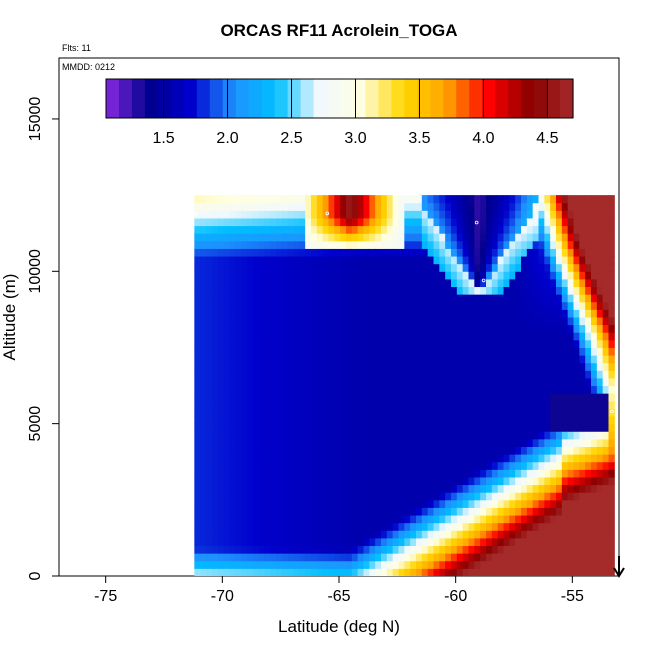 This screenshot has width=650, height=650. I want to click on y-tick-label: 15000, so click(35, 119).